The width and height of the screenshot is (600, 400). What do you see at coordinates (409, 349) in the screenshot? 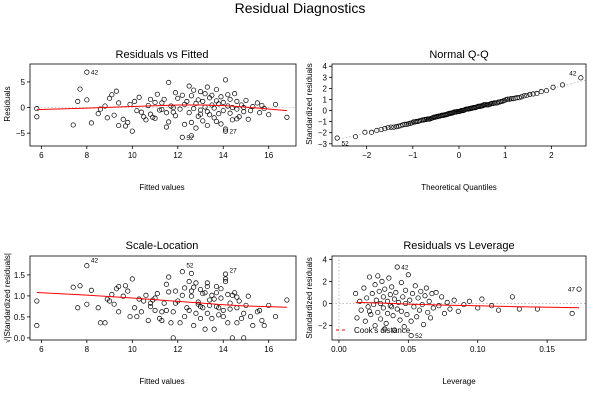
I see `x-tick-label: 0.05` at bounding box center [409, 349].